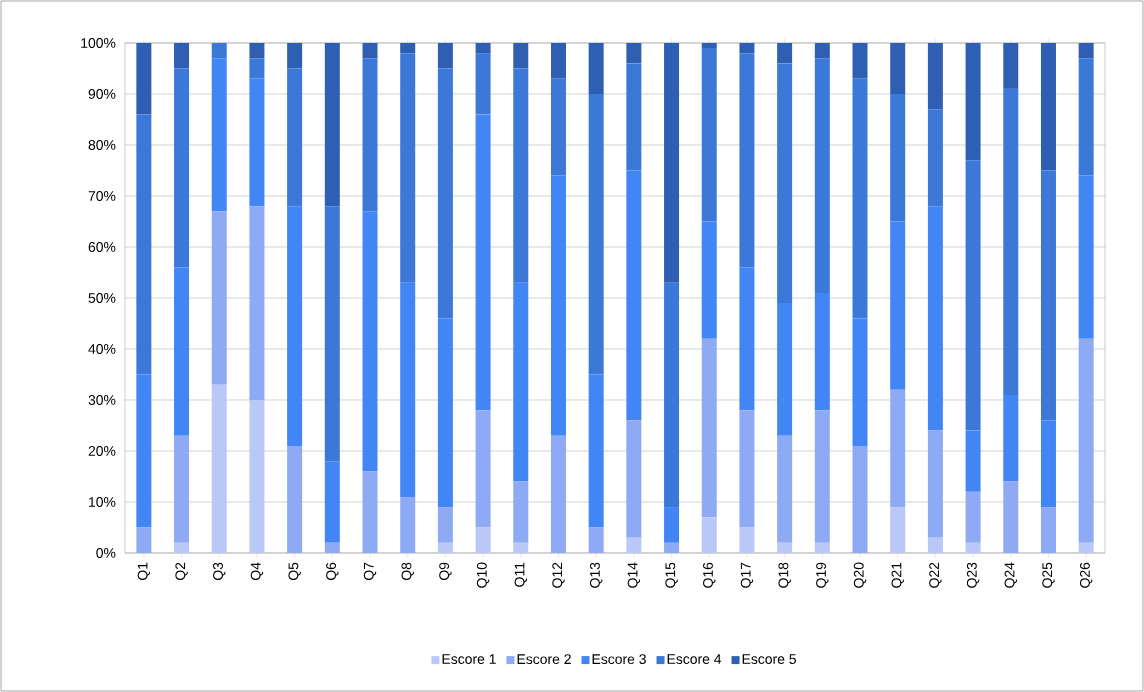 Image resolution: width=1144 pixels, height=692 pixels. What do you see at coordinates (332, 571) in the screenshot?
I see `x-tick-label: Q6` at bounding box center [332, 571].